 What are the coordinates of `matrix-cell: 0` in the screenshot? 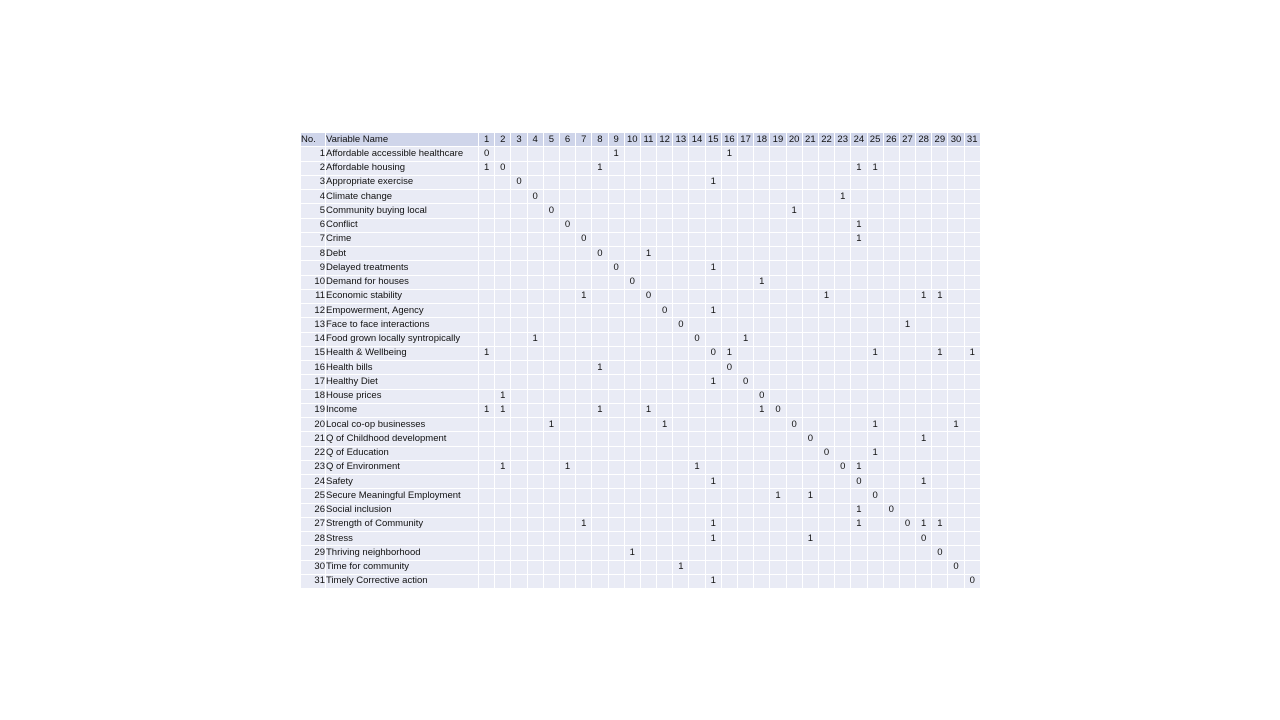 It's located at (956, 567).